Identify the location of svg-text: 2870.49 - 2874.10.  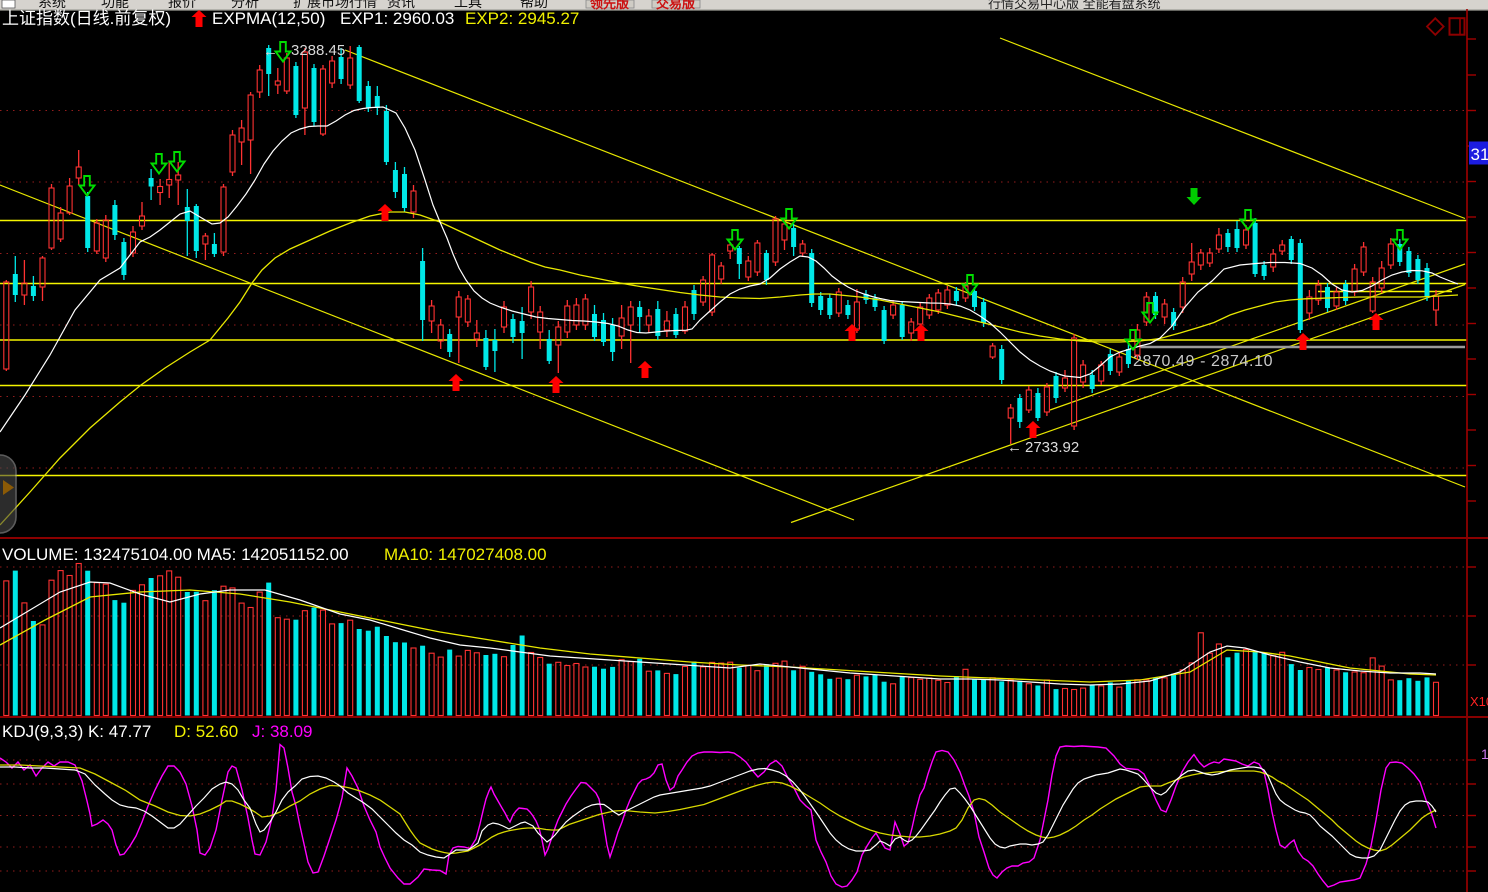
(1203, 361).